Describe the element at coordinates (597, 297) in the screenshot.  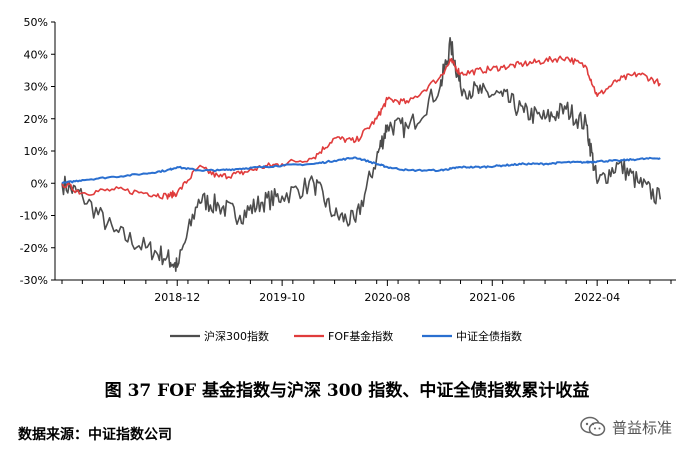
I see `x-tick-label: 2022-04` at that location.